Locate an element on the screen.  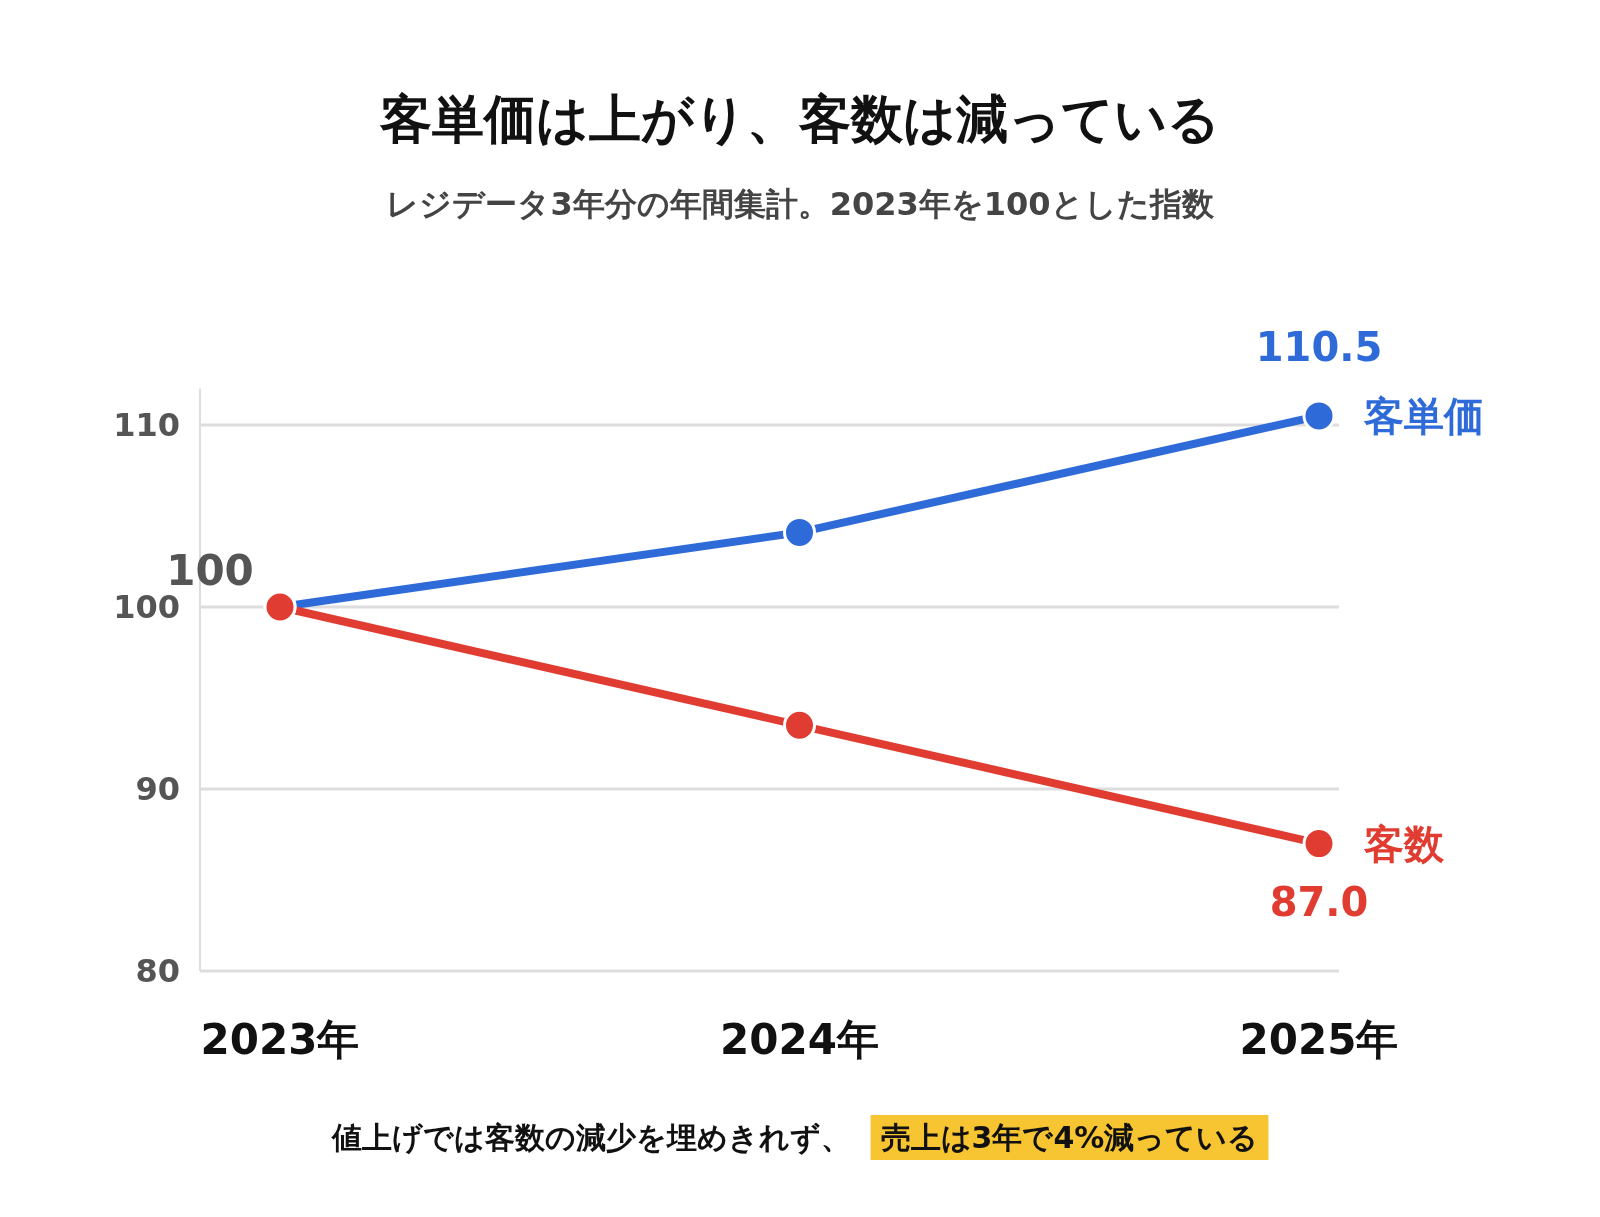
text: 売上は3年で4%減っている is located at coordinates (1069, 1137).